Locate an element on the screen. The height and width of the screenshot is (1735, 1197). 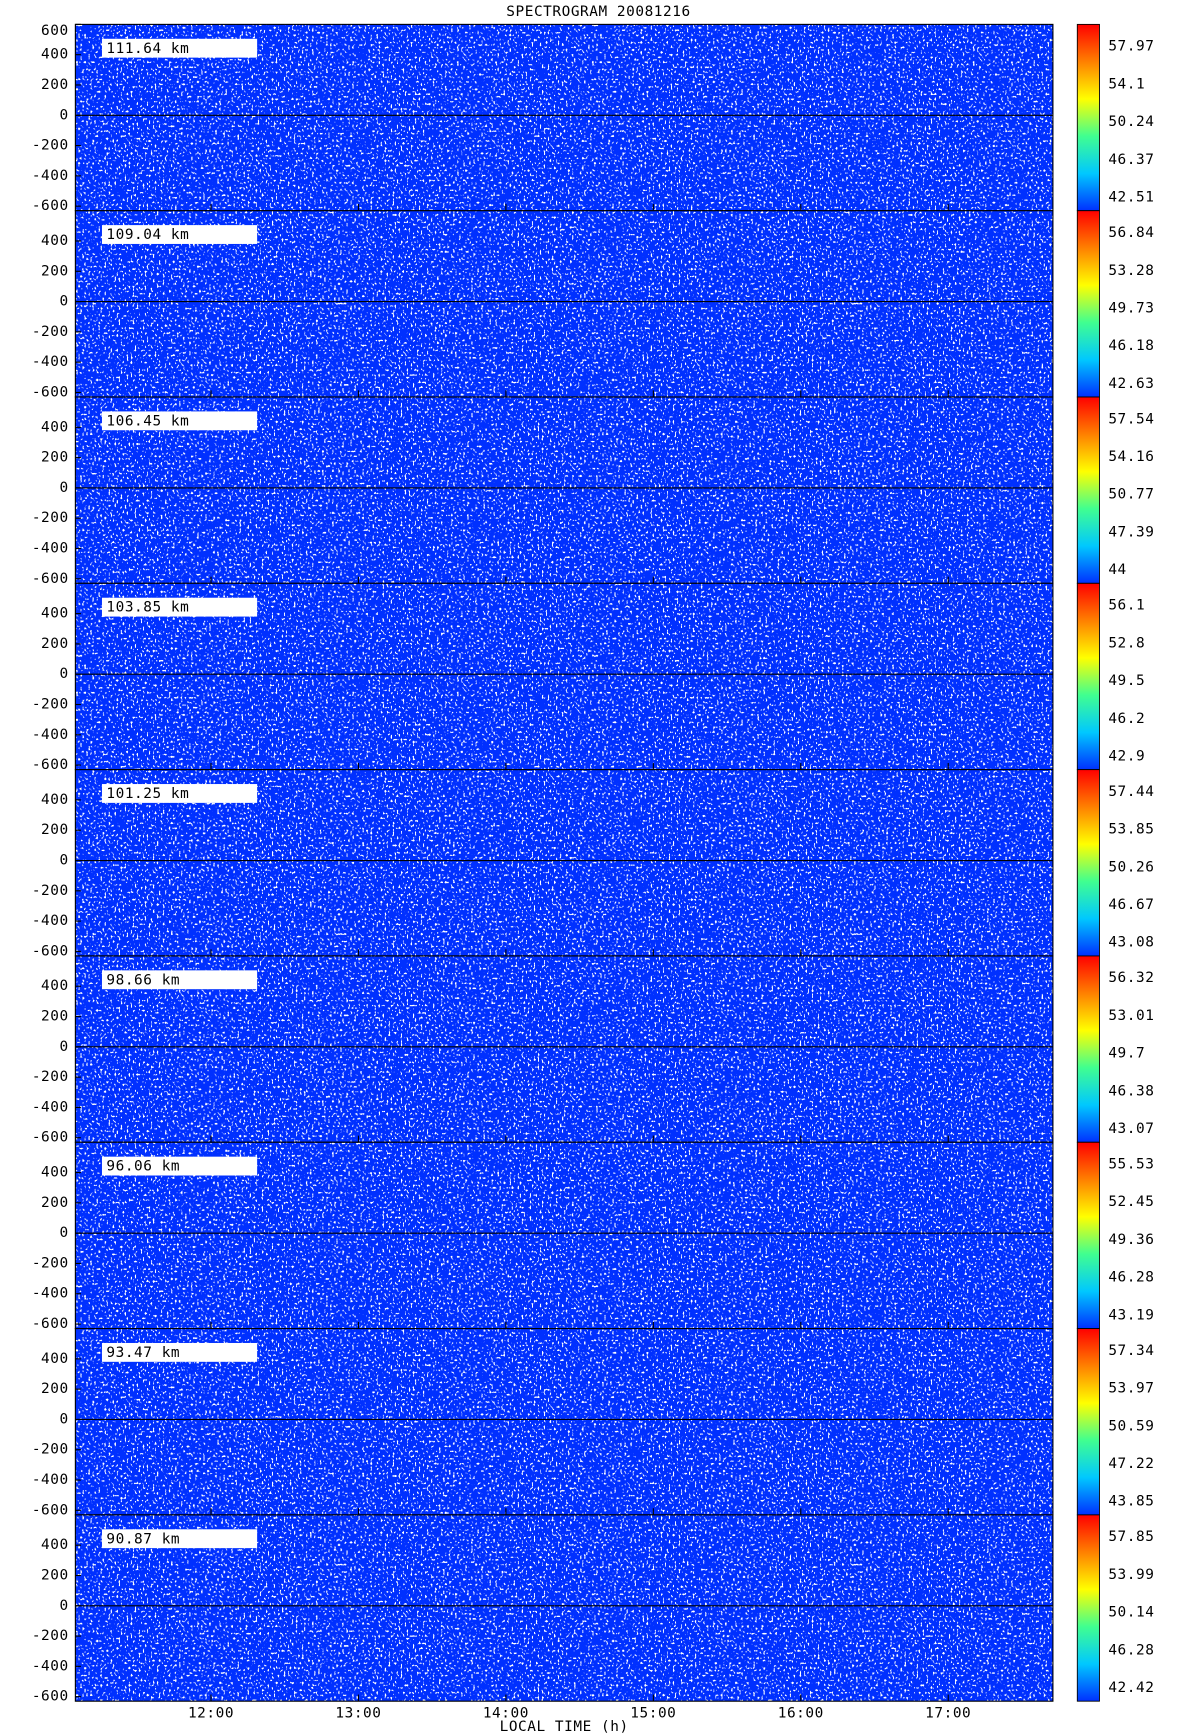
colorbar-tick-label: 49.36 is located at coordinates (1131, 1240).